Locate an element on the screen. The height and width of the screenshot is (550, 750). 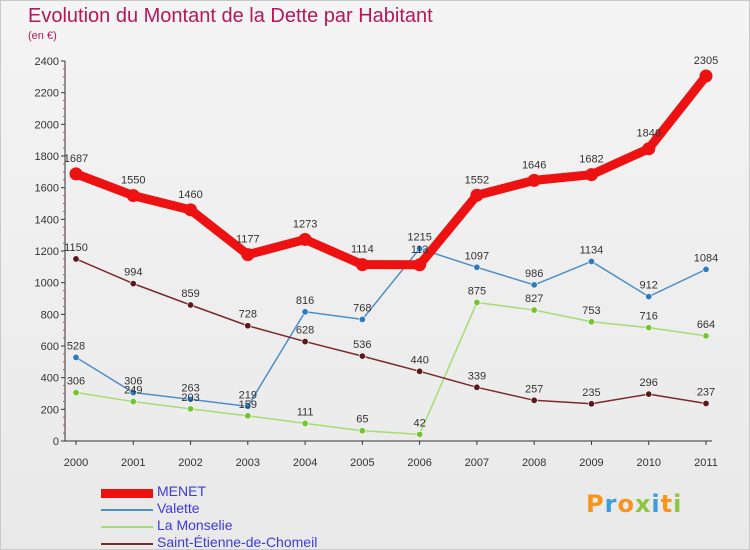
data-label: 528 is located at coordinates (76, 346).